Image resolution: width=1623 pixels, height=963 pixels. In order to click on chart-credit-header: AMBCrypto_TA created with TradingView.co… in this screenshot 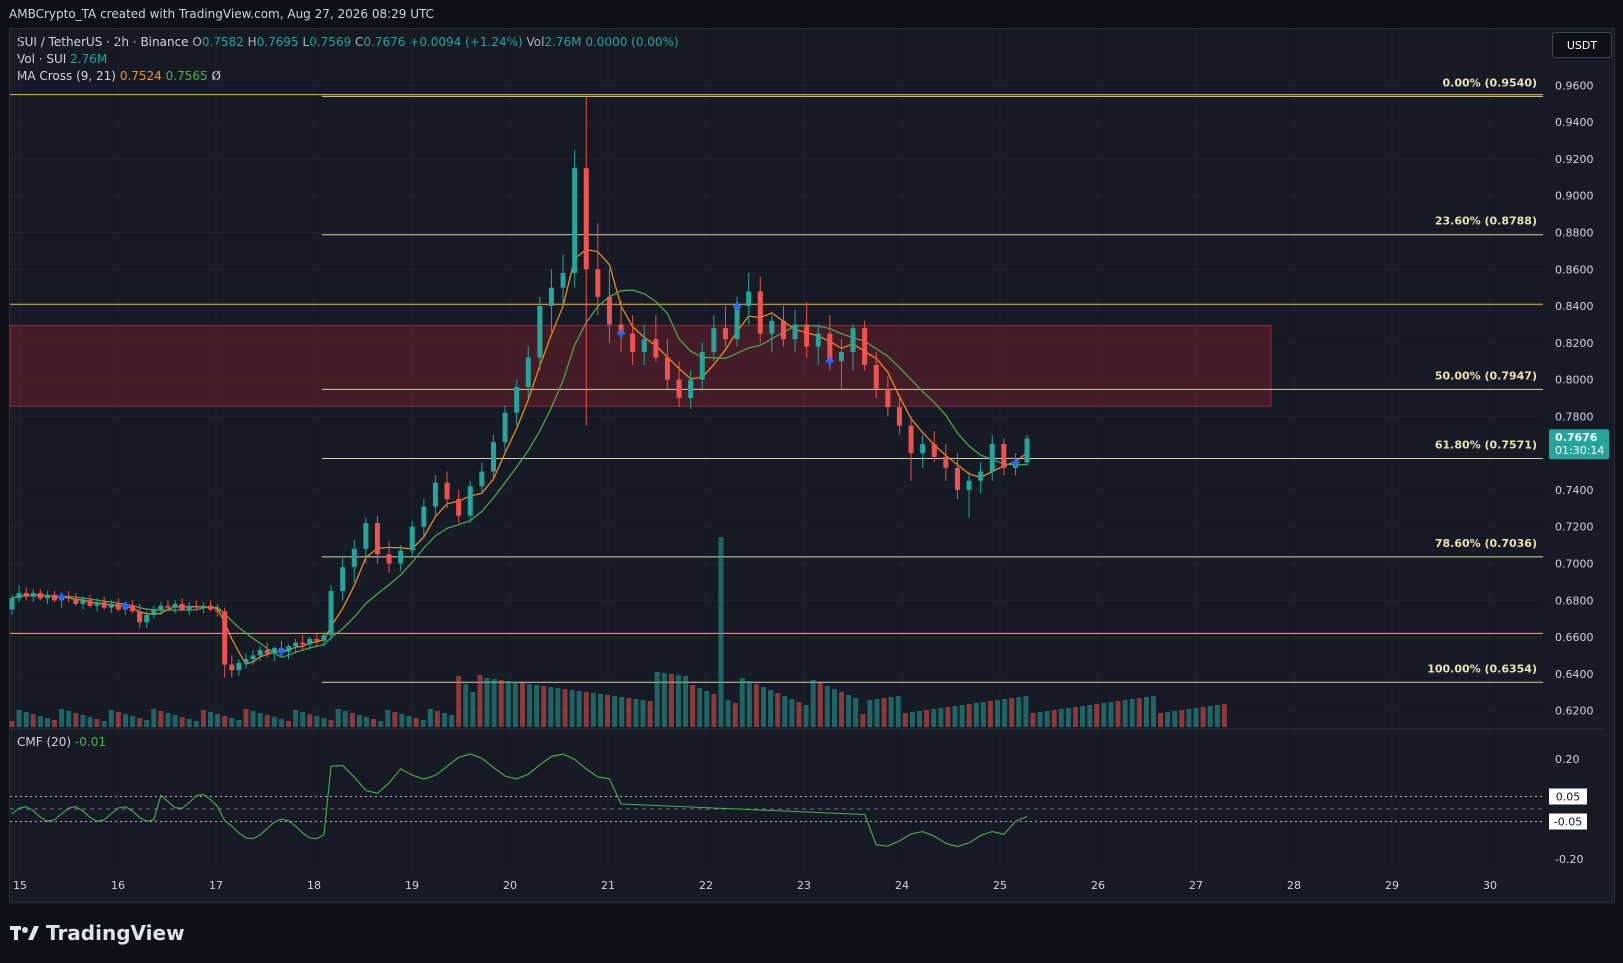, I will do `click(222, 14)`.